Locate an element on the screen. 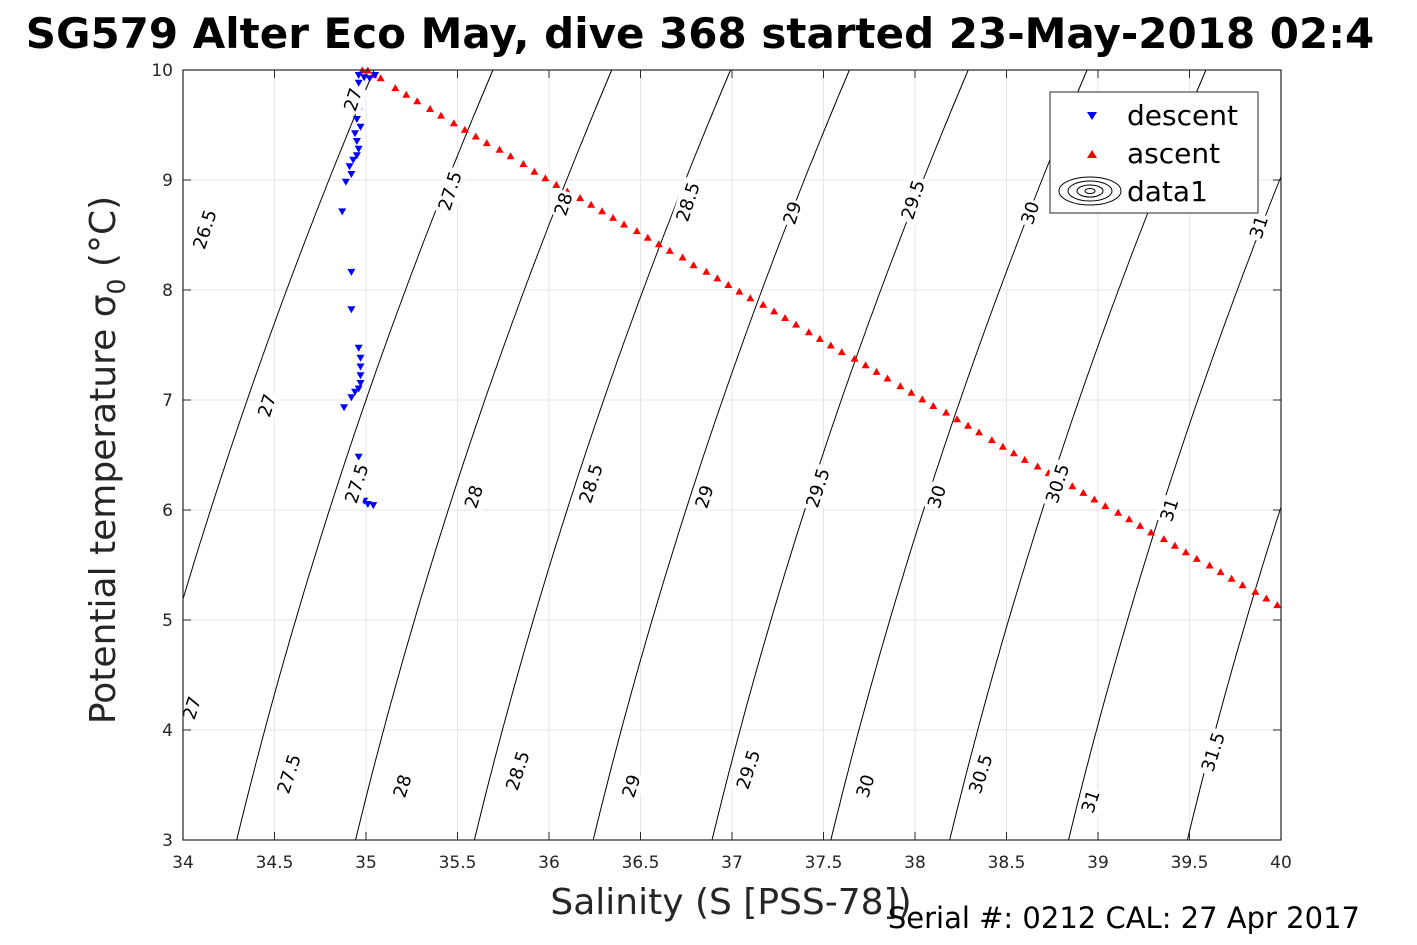 The width and height of the screenshot is (1417, 945). x-axis-label: Salinity (S [PSS-78]) is located at coordinates (730, 902).